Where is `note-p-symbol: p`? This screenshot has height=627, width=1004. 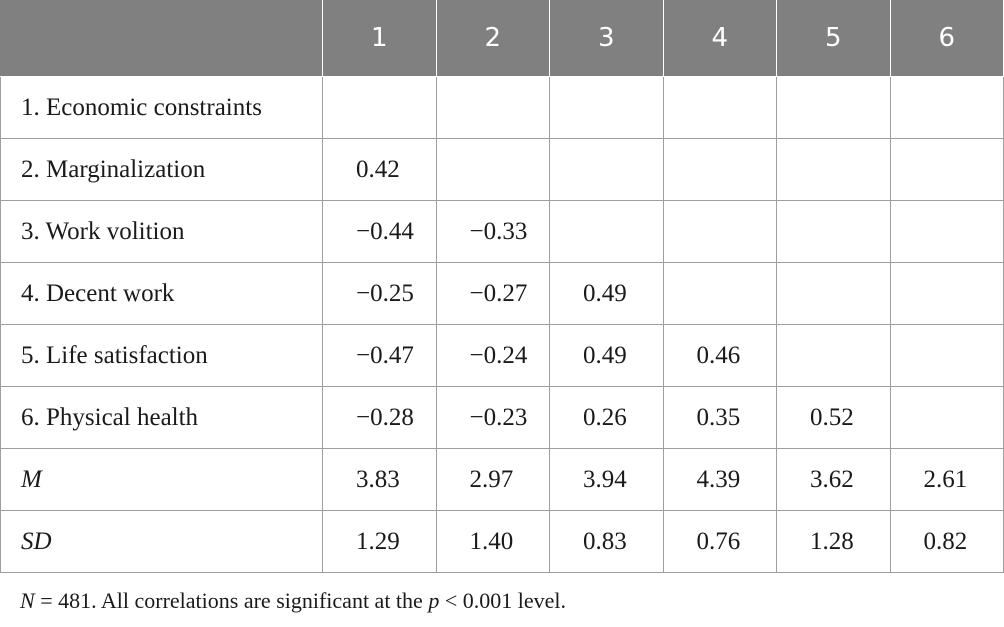 note-p-symbol: p is located at coordinates (434, 600).